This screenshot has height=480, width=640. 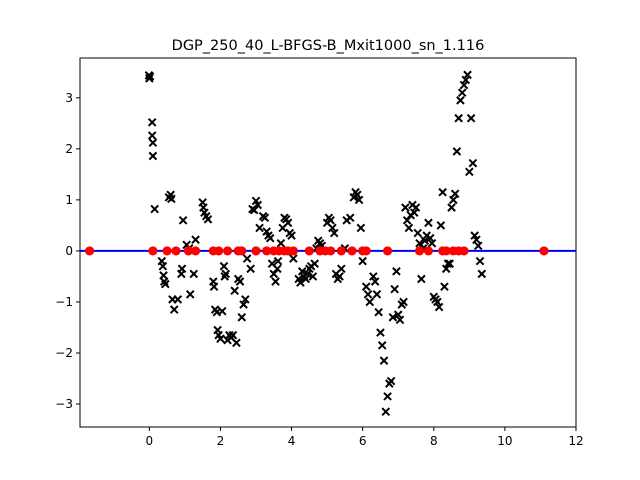 I want to click on y-tick-label-2: 2, so click(x=69, y=149).